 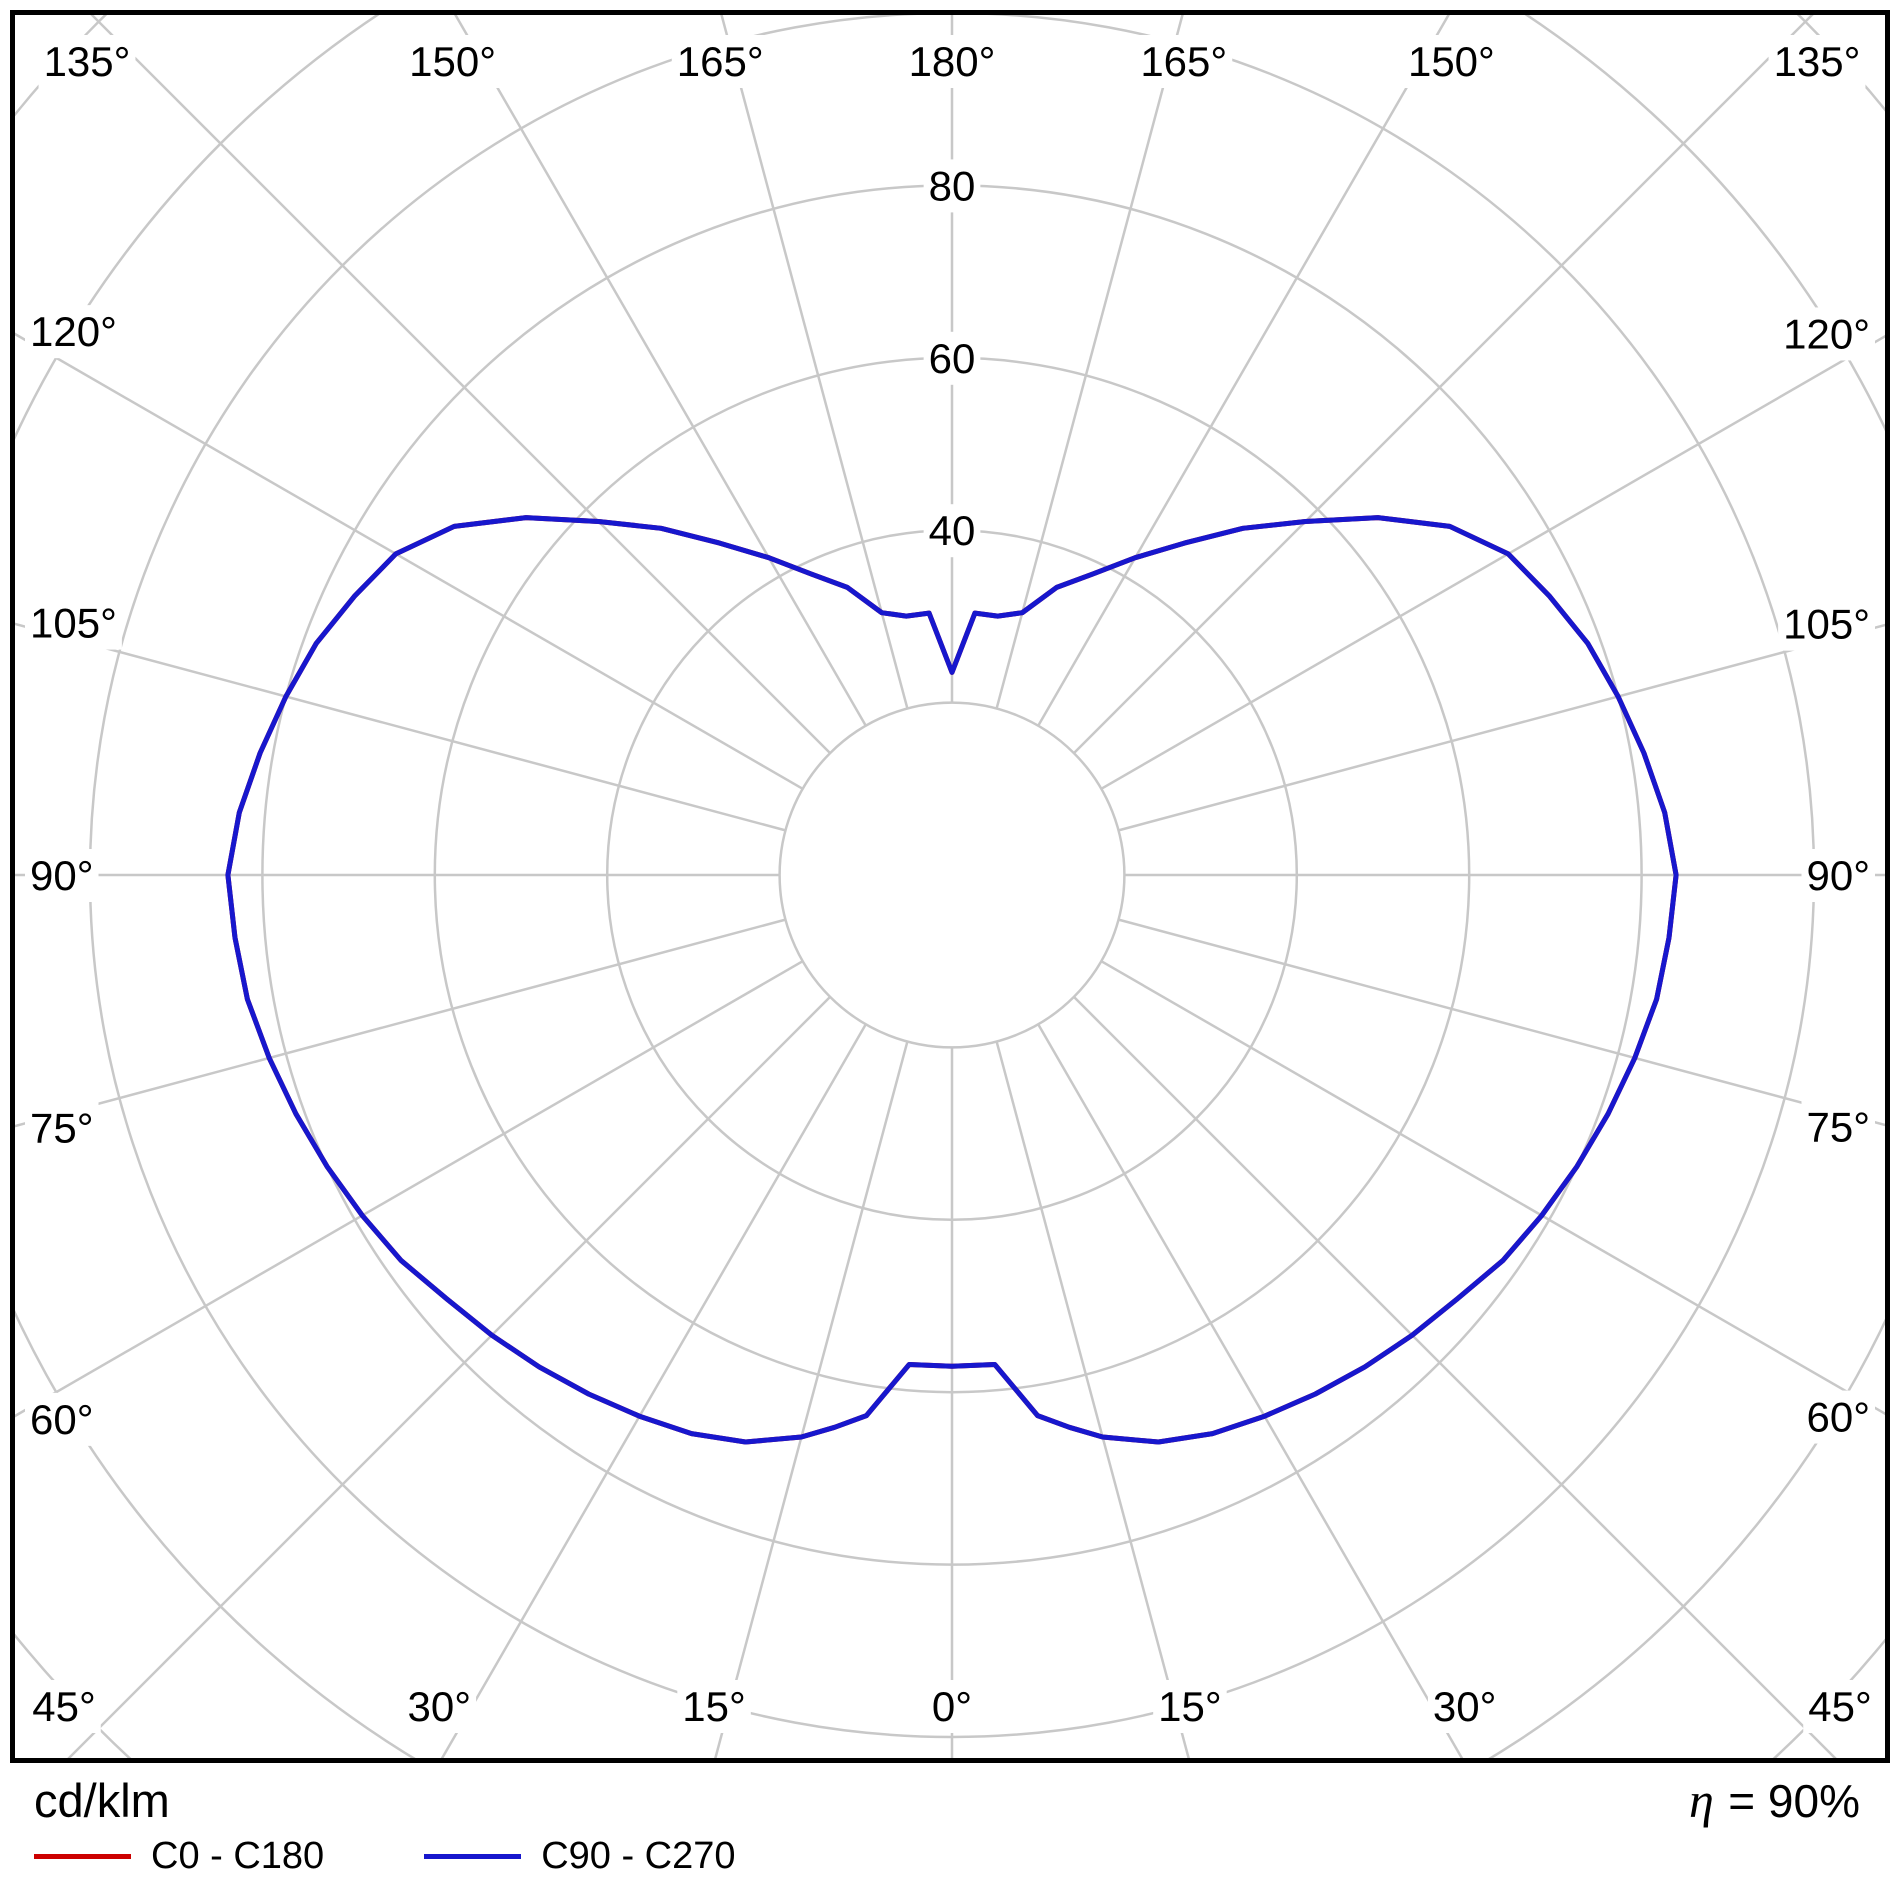 I want to click on footer-top-row: cd/klm η = 90%, so click(x=950, y=1798).